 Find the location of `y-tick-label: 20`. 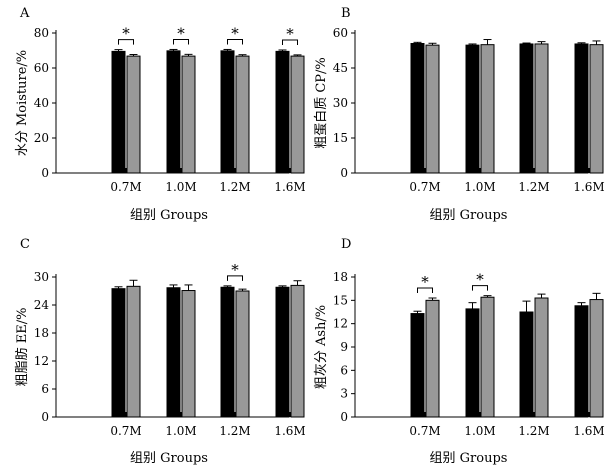

y-tick-label: 20 is located at coordinates (41, 138).